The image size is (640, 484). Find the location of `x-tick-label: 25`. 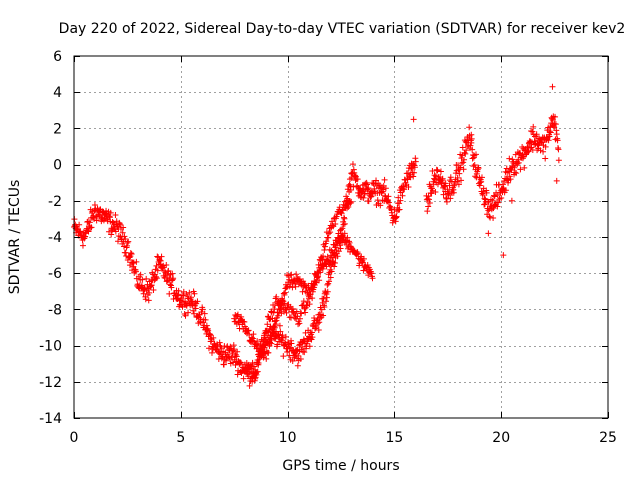

x-tick-label: 25 is located at coordinates (608, 438).